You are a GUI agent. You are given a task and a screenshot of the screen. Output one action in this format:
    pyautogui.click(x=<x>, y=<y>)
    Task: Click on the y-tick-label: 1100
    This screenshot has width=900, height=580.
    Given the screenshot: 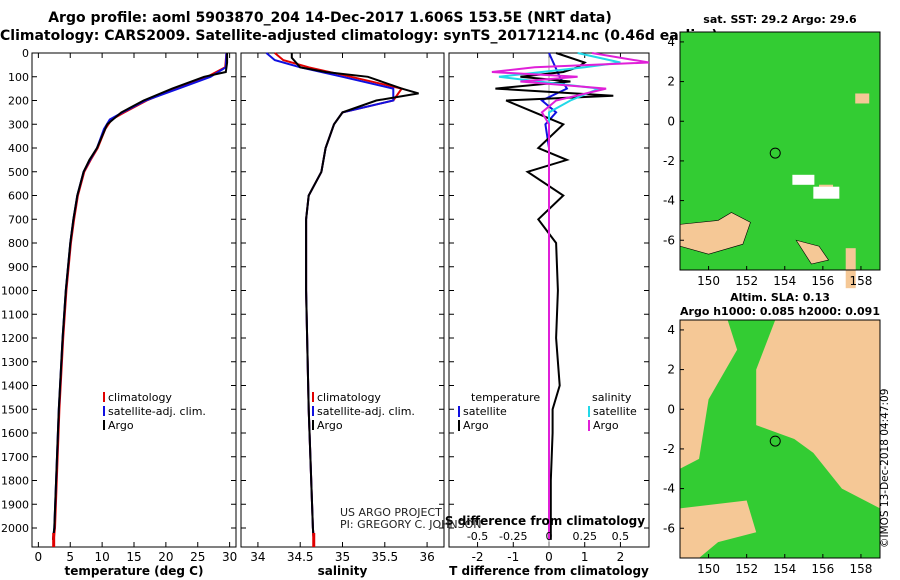 What is the action you would take?
    pyautogui.click(x=15, y=314)
    